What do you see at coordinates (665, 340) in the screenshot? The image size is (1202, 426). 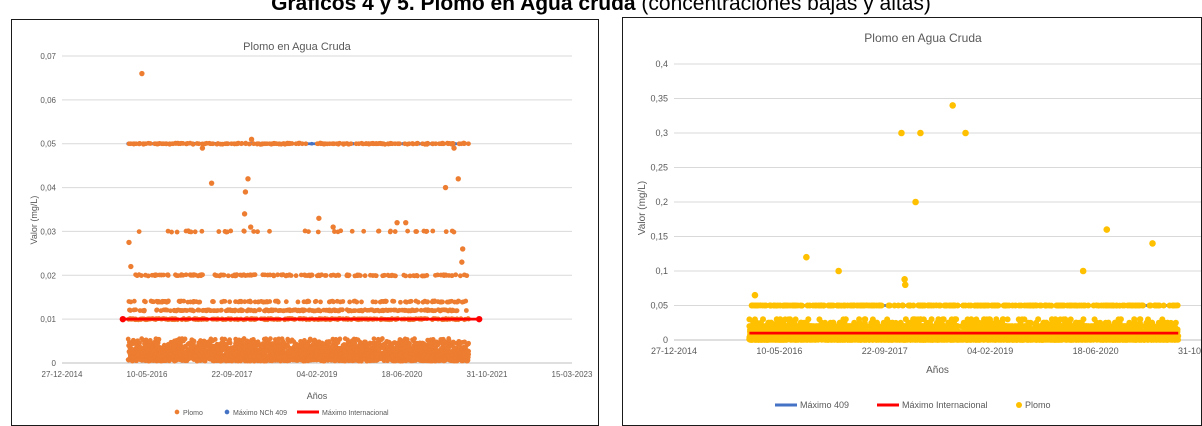 I see `y-tick-label: 0` at bounding box center [665, 340].